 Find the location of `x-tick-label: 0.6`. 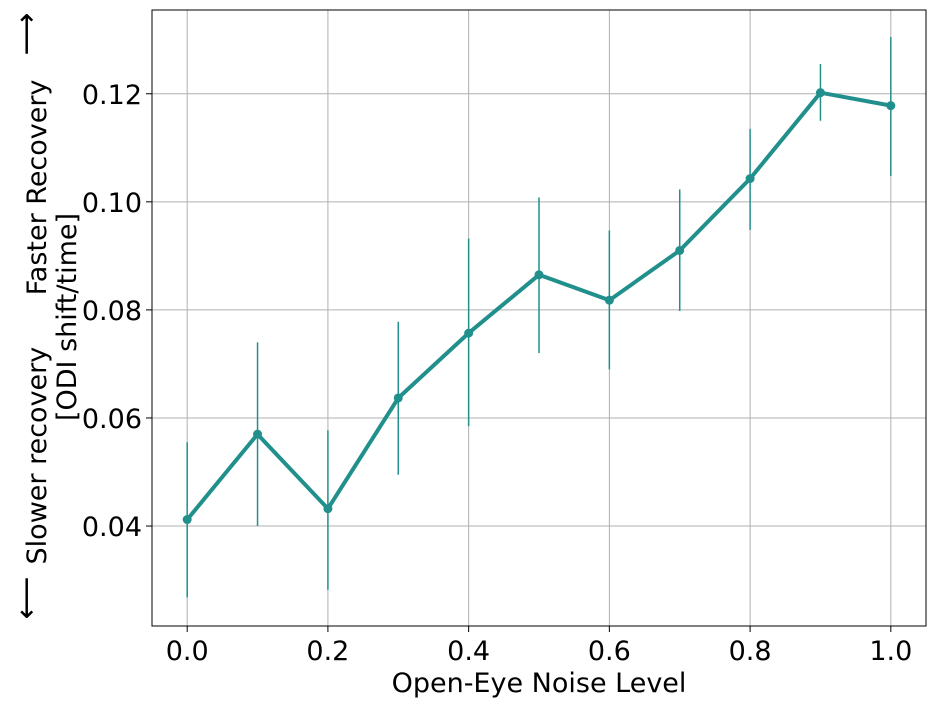

x-tick-label: 0.6 is located at coordinates (609, 651).